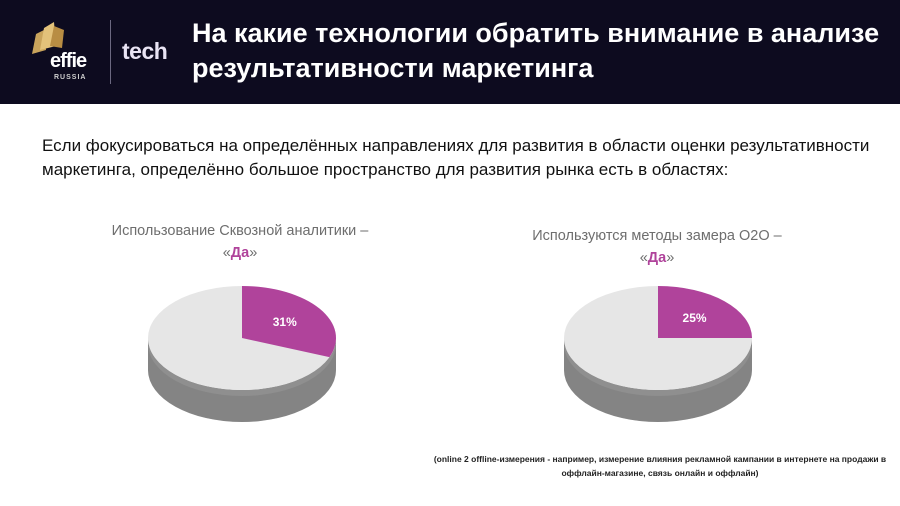 This screenshot has height=506, width=900. I want to click on effie-logo-sub: RUSSIA, so click(70, 77).